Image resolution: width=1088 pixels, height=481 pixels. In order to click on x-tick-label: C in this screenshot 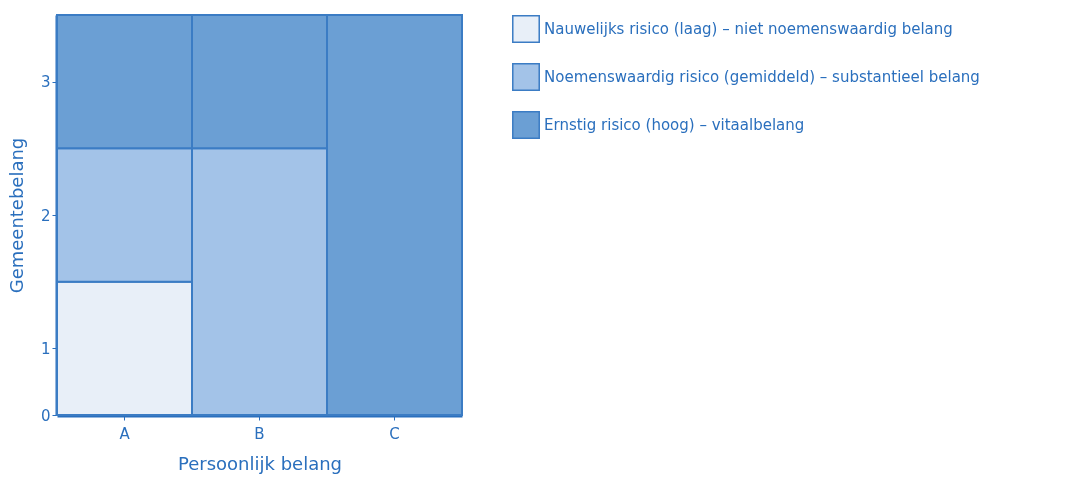, I will do `click(394, 433)`.